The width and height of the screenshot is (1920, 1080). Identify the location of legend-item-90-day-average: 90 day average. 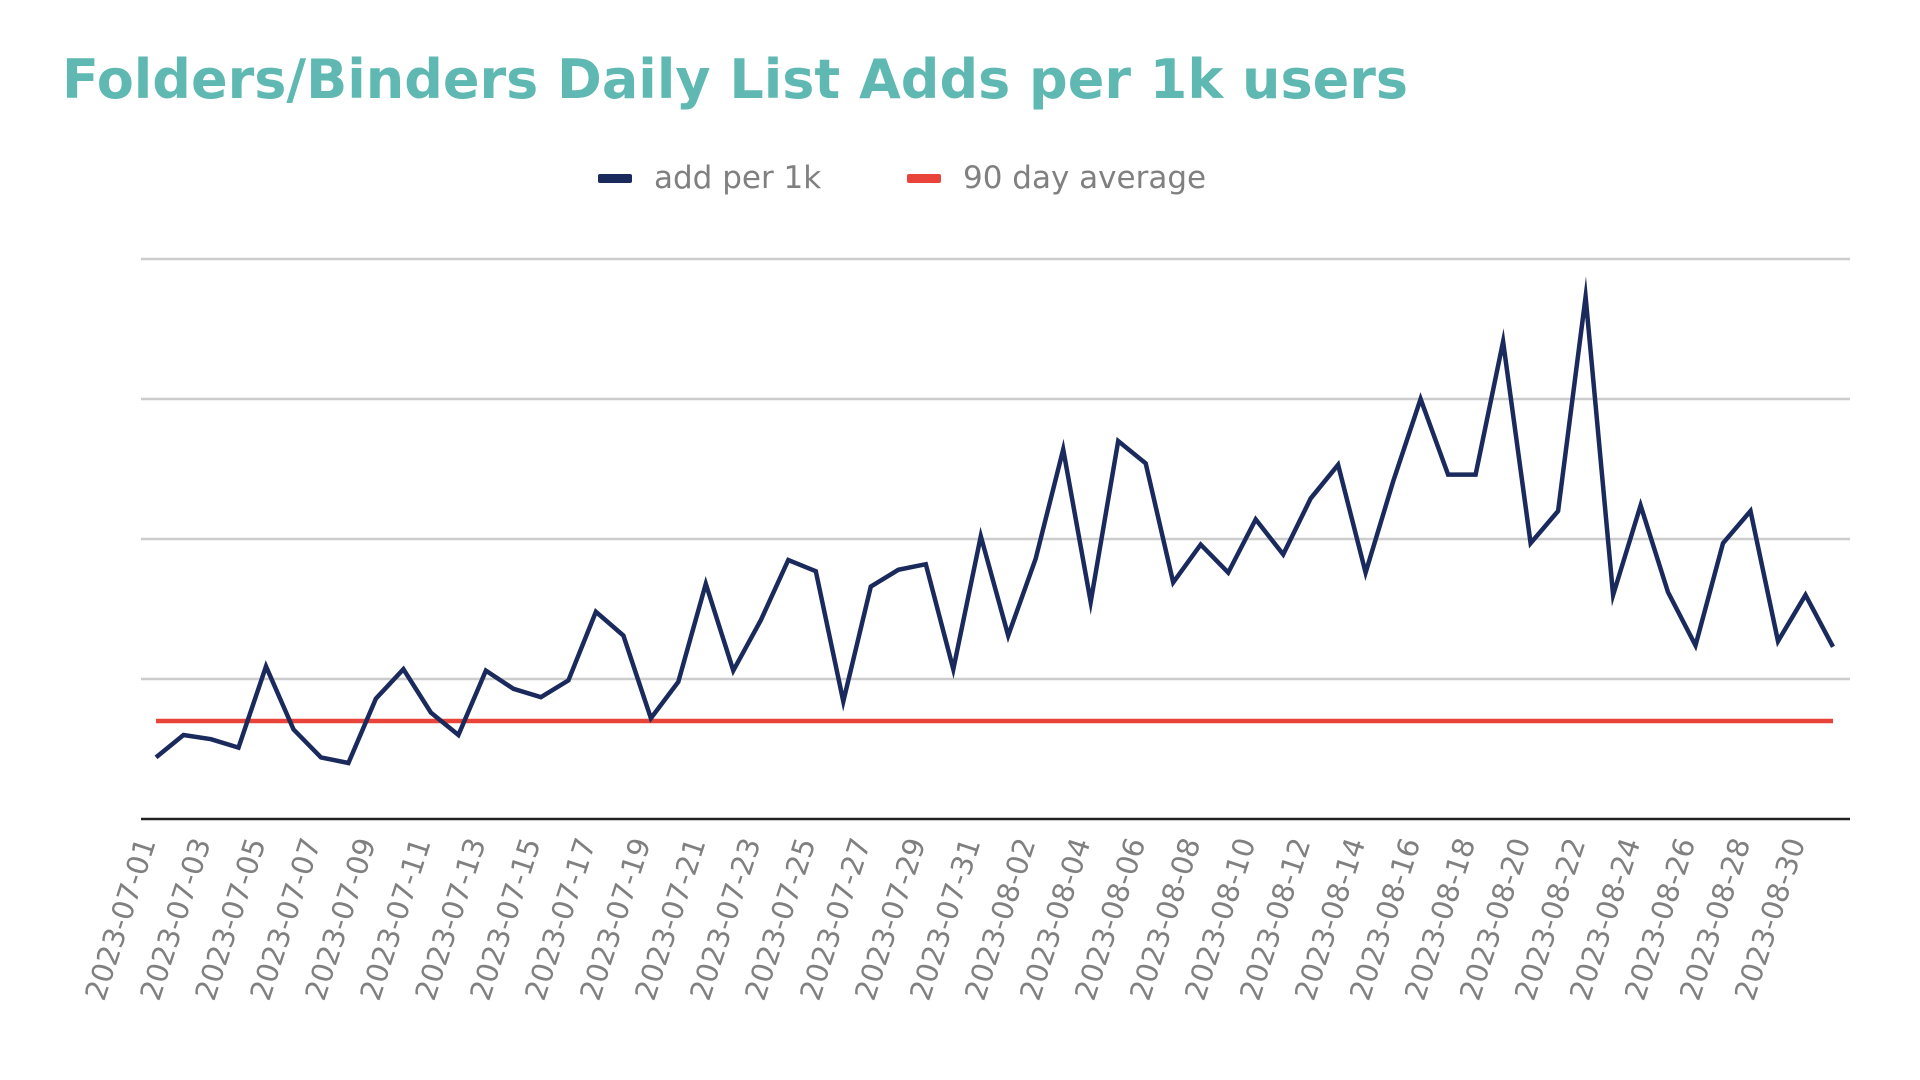
(1056, 178).